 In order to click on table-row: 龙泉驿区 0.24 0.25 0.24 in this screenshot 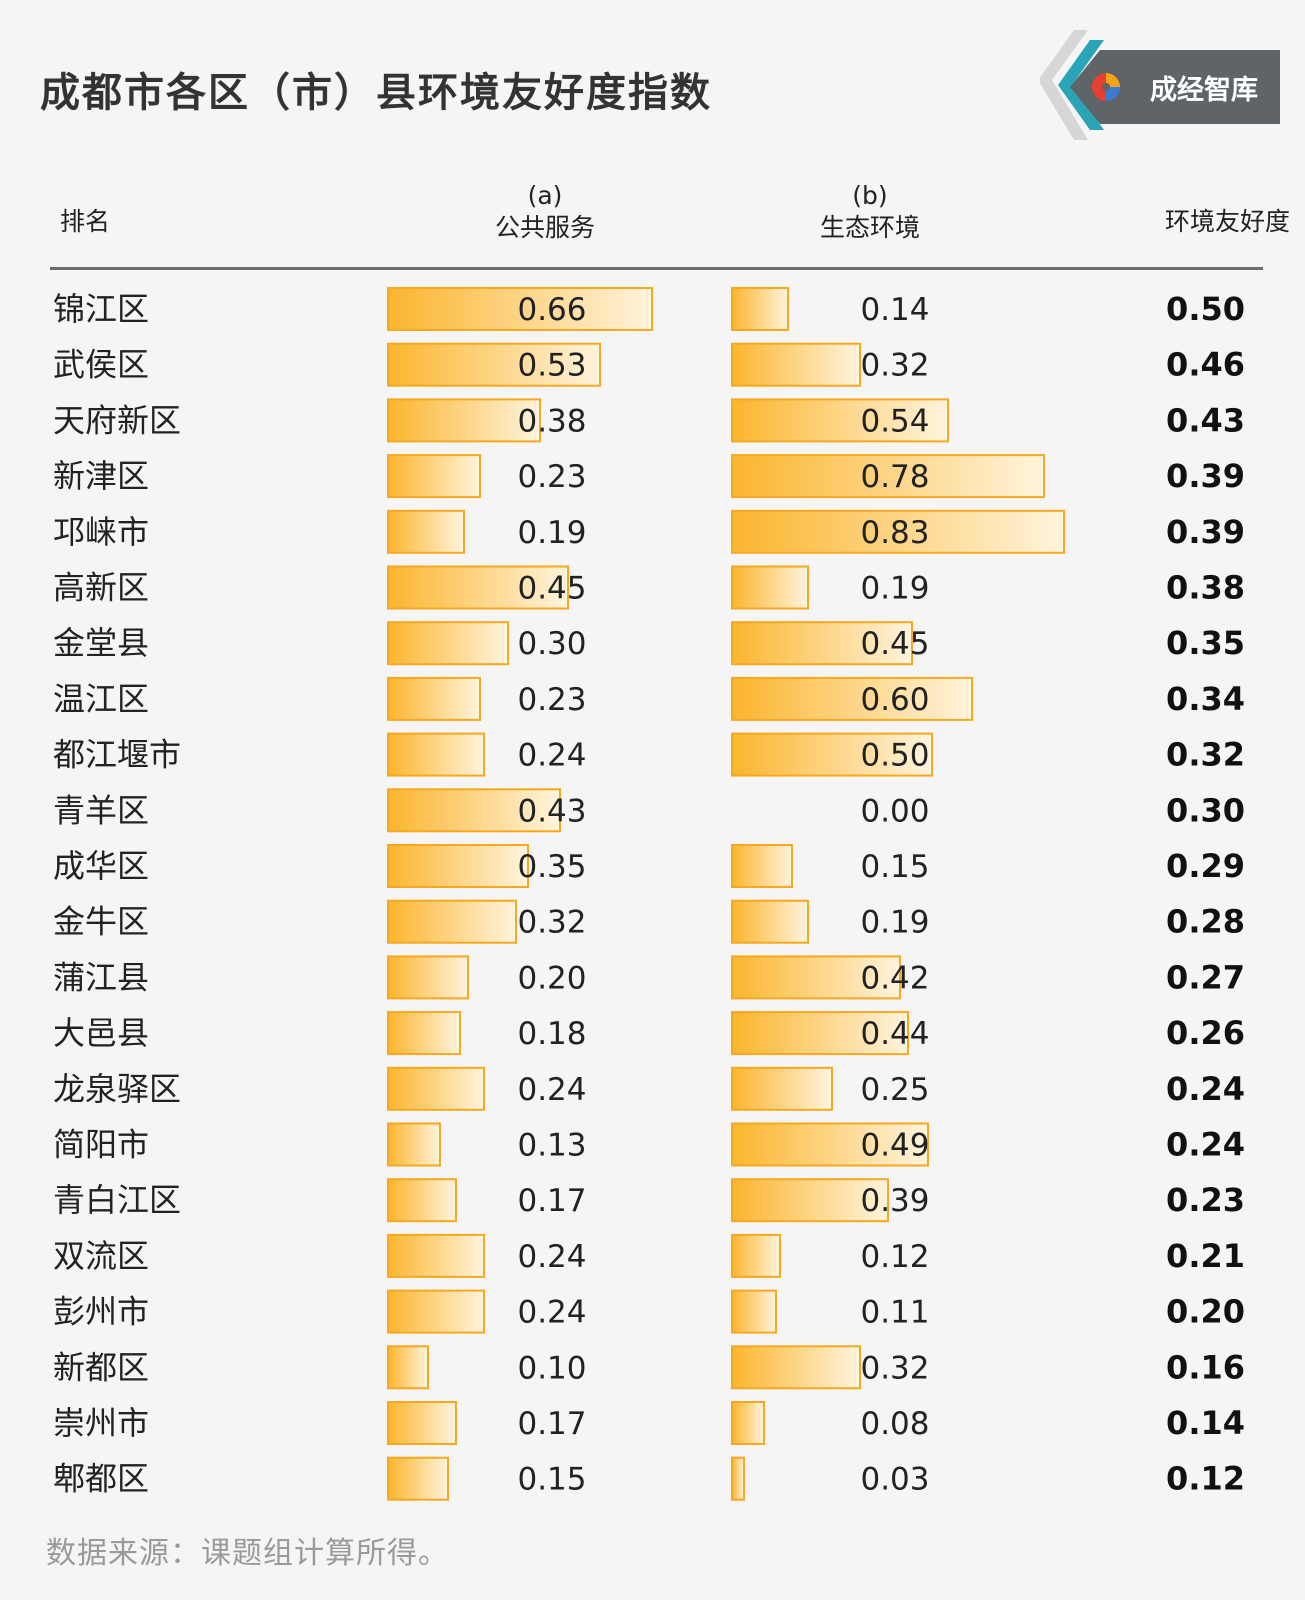, I will do `click(649, 1088)`.